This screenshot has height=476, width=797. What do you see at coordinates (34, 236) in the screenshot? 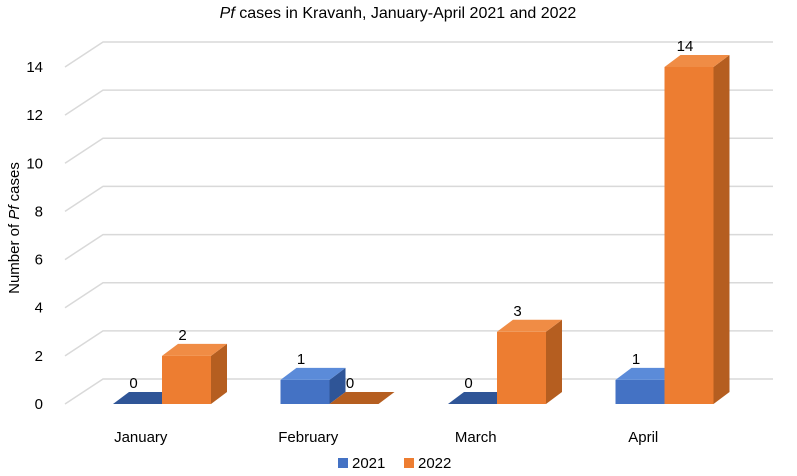
I see `y-tick-labels: 0 2 4 6 8 10 12 14` at bounding box center [34, 236].